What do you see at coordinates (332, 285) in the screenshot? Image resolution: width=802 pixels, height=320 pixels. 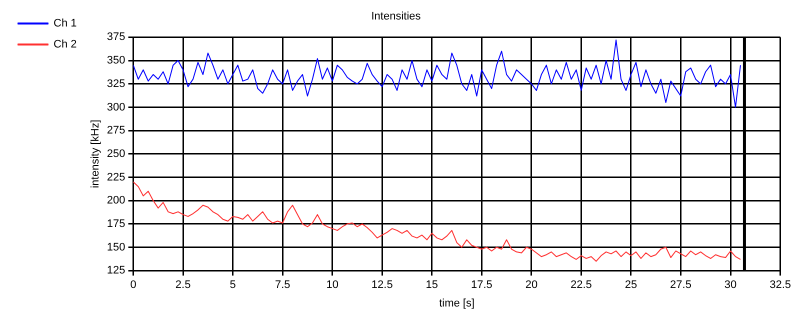 I see `x-tick-label: 10` at bounding box center [332, 285].